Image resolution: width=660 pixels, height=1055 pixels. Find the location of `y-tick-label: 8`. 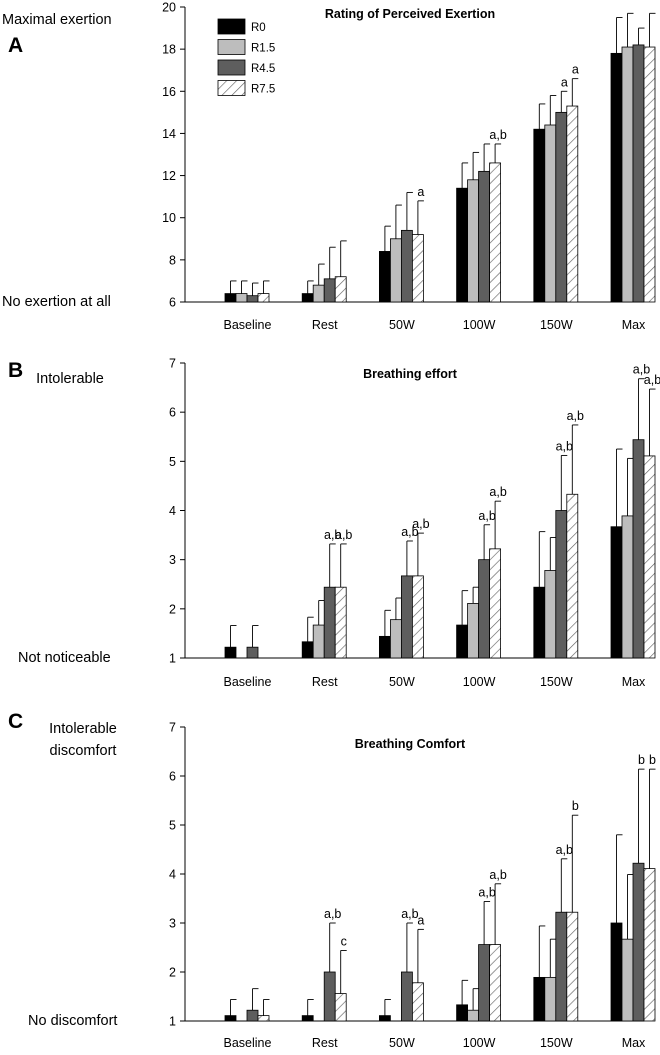

y-tick-label: 8 is located at coordinates (172, 260).